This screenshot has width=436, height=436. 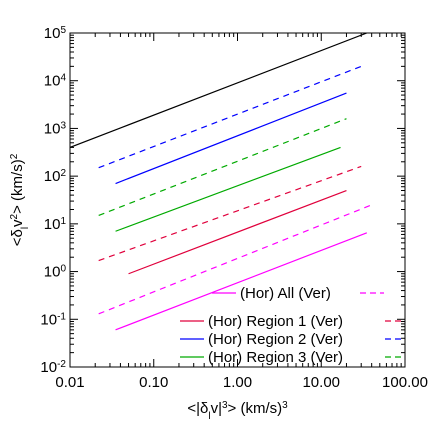 What do you see at coordinates (405, 382) in the screenshot?
I see `x-tick-label: 100.00` at bounding box center [405, 382].